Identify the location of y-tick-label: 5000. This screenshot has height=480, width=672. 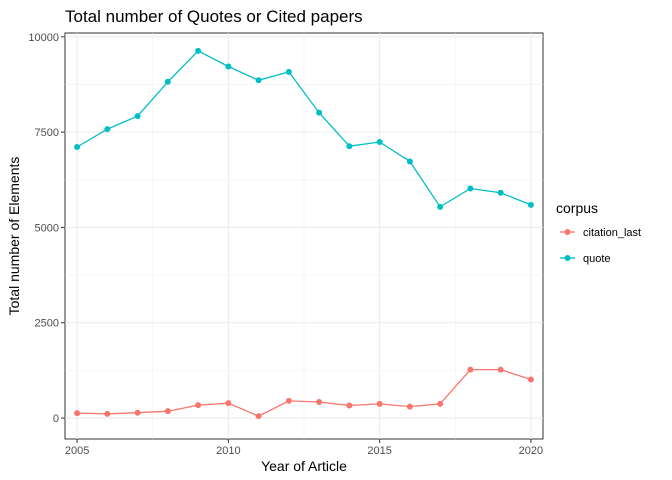
(47, 228).